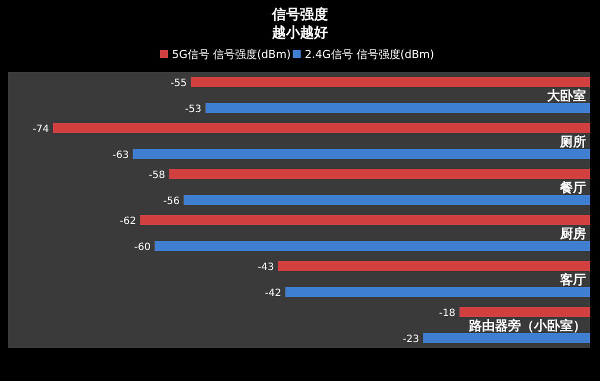 The height and width of the screenshot is (381, 600). Describe the element at coordinates (178, 83) in the screenshot. I see `data-label: -55` at that location.